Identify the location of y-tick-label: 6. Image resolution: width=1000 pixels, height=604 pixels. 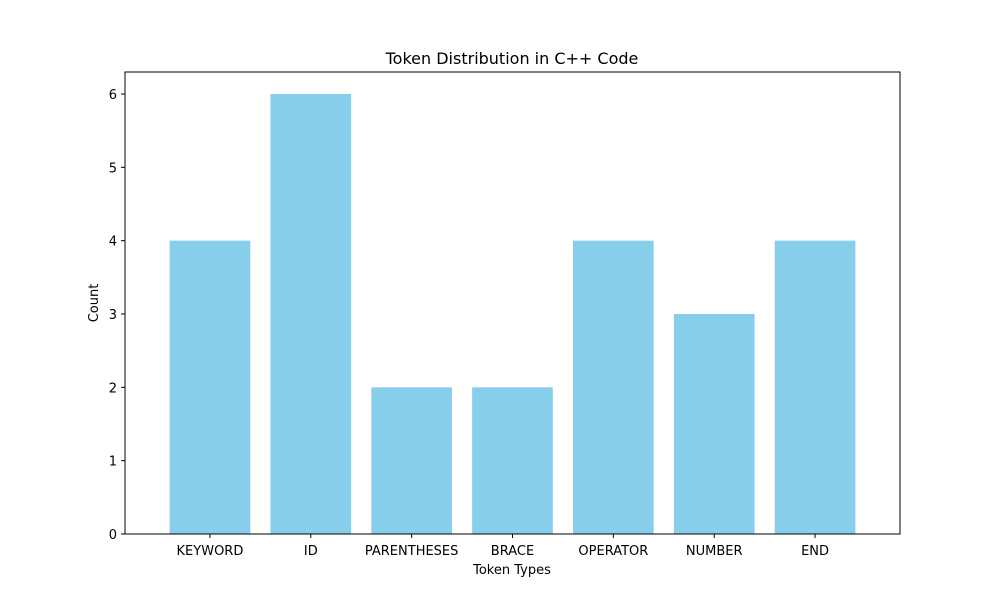
(113, 95).